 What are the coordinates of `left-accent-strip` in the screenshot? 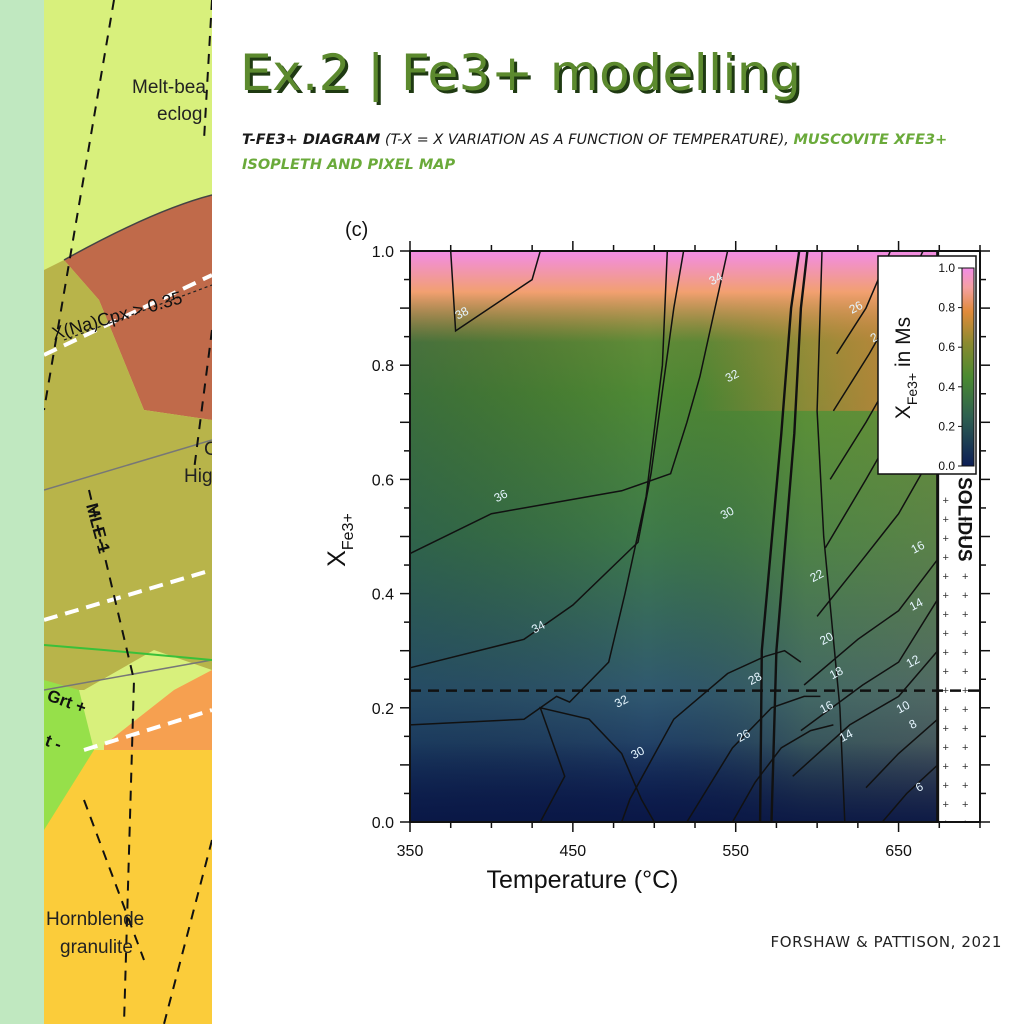 It's located at (22, 512).